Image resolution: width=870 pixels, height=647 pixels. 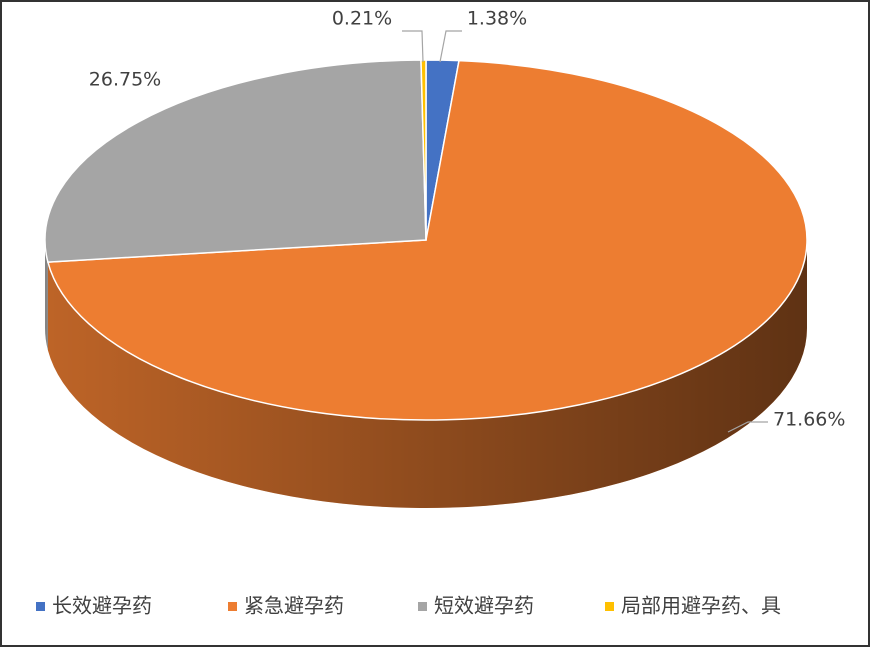 I want to click on slice, so click(x=235, y=161).